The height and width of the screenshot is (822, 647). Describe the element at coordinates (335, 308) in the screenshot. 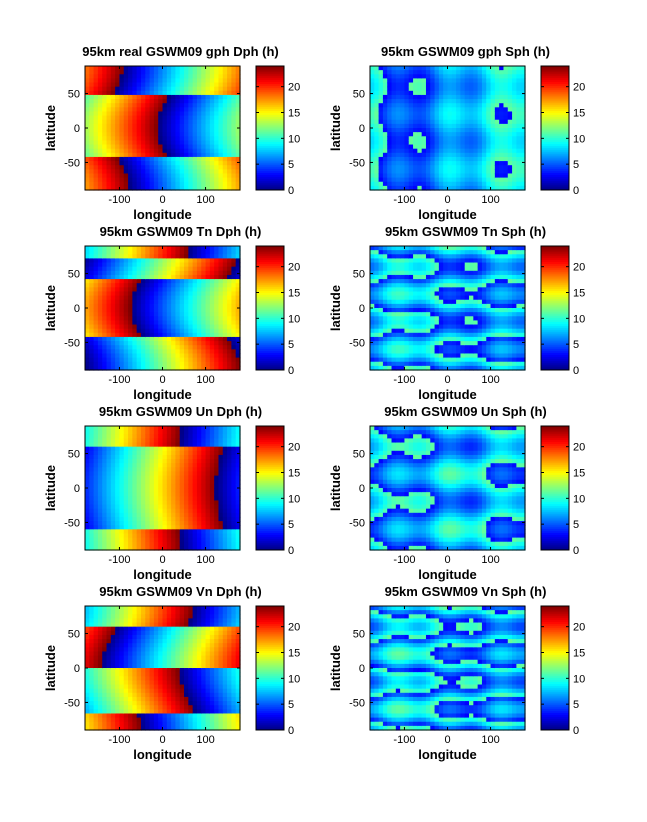

I see `y-axis-label: latitude` at that location.